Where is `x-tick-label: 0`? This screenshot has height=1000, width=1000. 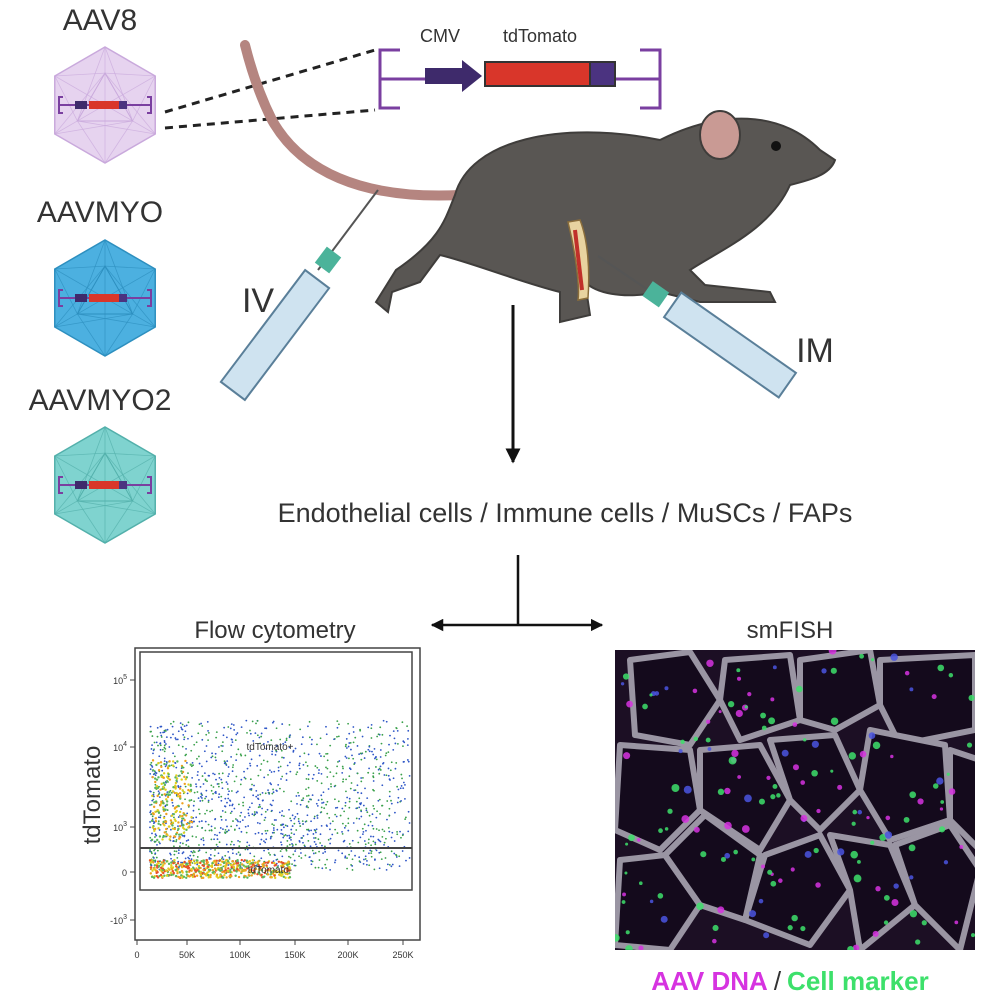
x-tick-label: 0 is located at coordinates (136, 955).